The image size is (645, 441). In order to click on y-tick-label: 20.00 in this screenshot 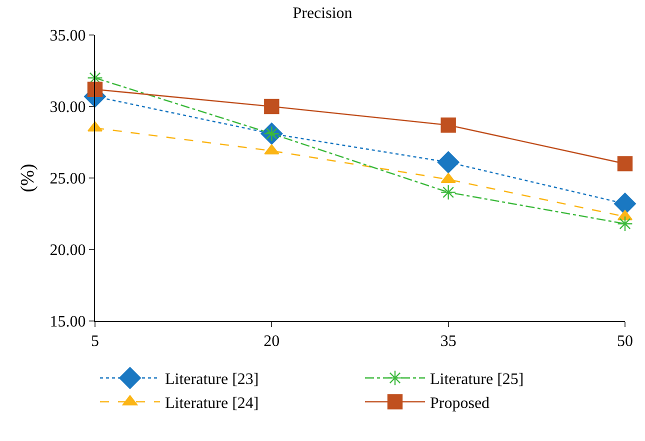, I will do `click(68, 251)`.